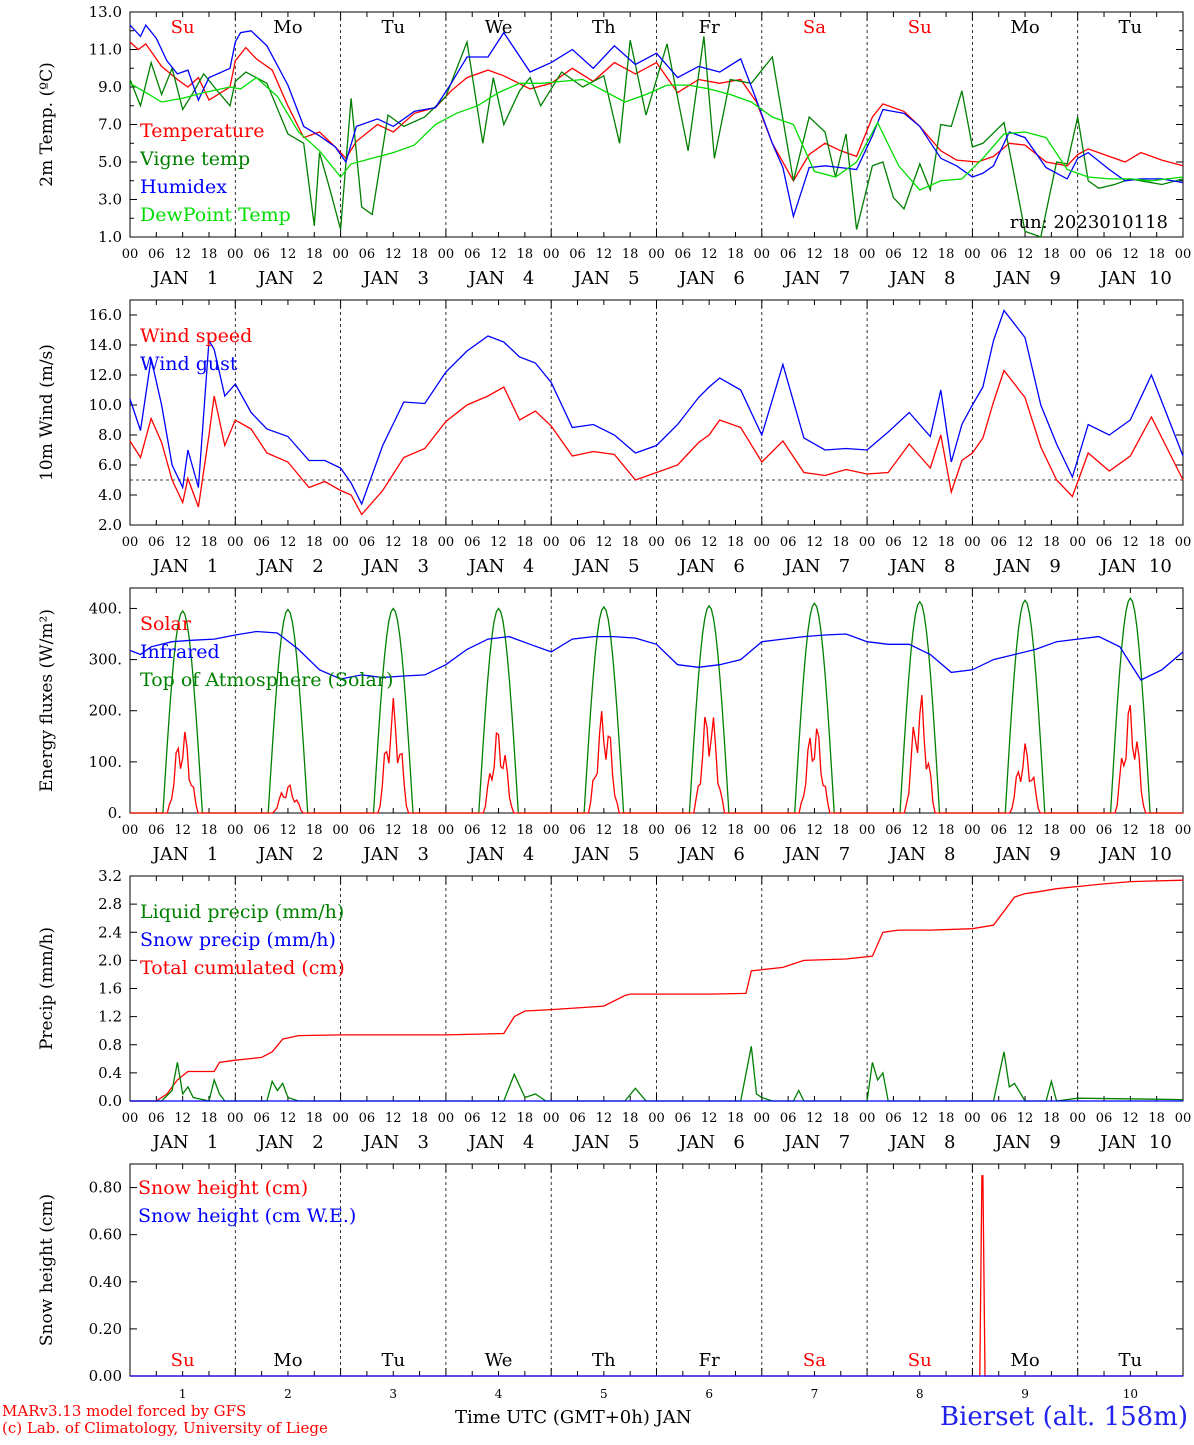 The height and width of the screenshot is (1445, 1194). I want to click on precip-series-total-cumulated-cm, so click(657, 990).